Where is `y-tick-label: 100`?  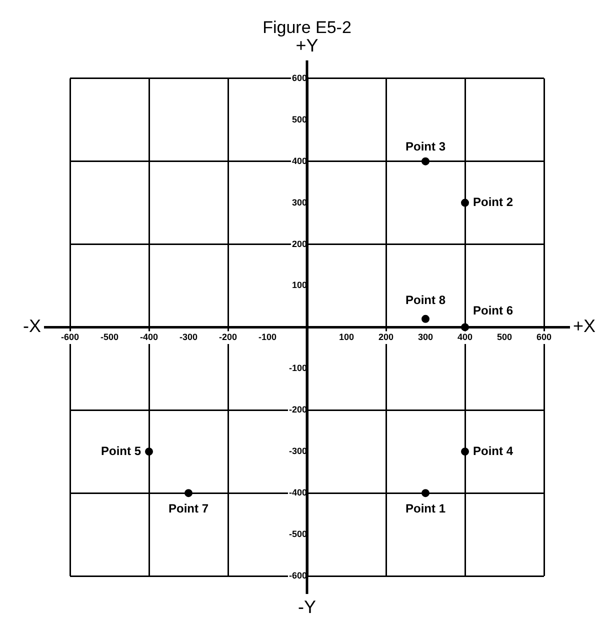 y-tick-label: 100 is located at coordinates (299, 285).